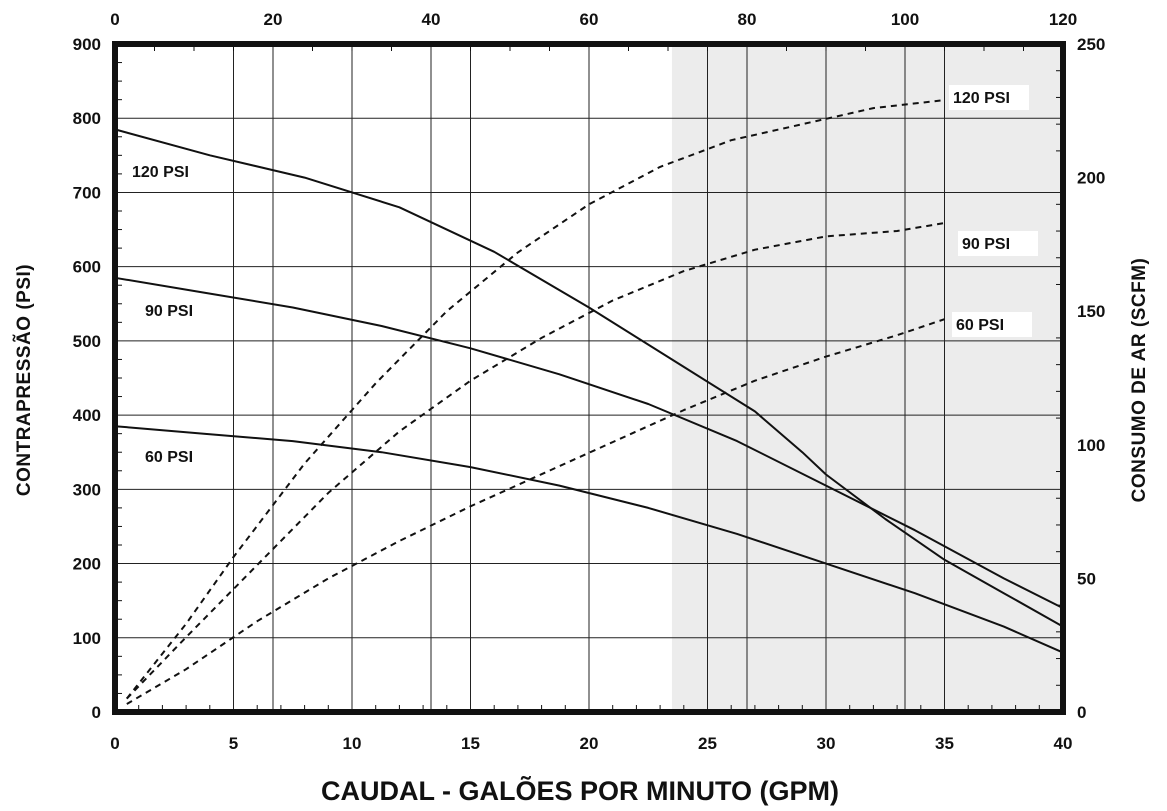  Describe the element at coordinates (233, 743) in the screenshot. I see `x-bottom-tick-label: 5` at that location.